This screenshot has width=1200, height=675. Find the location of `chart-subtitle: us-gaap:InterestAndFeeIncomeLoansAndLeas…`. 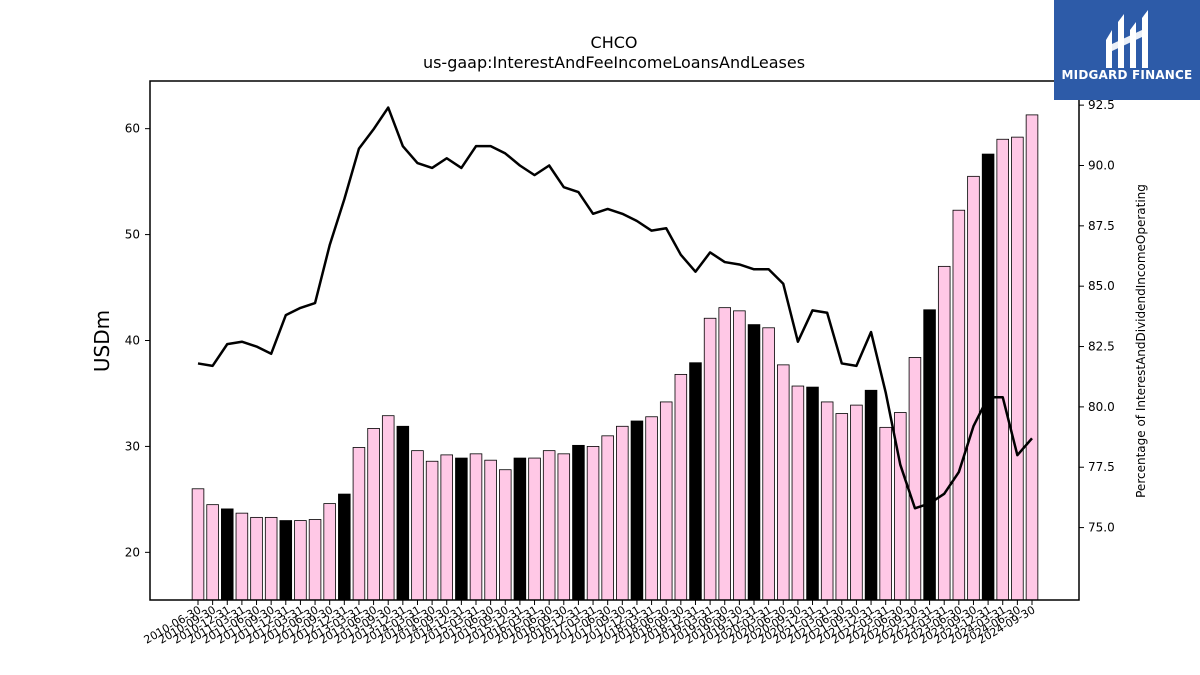

chart-subtitle: us-gaap:InterestAndFeeIncomeLoansAndLeas… is located at coordinates (614, 62).